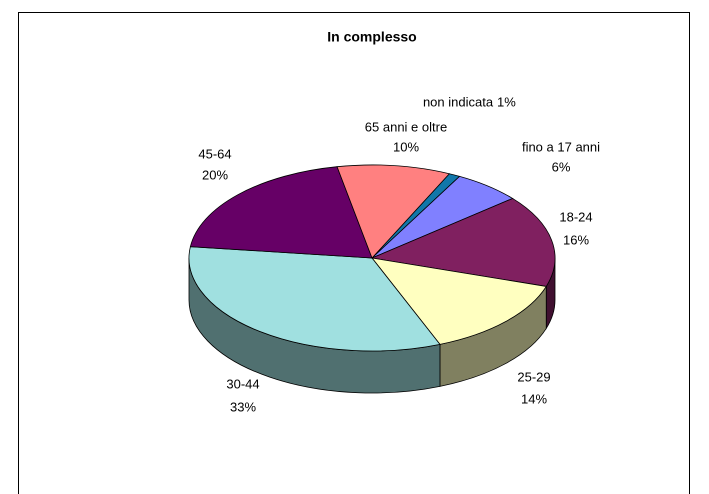 This screenshot has width=709, height=494. Describe the element at coordinates (575, 216) in the screenshot. I see `category-label: 18-24` at that location.